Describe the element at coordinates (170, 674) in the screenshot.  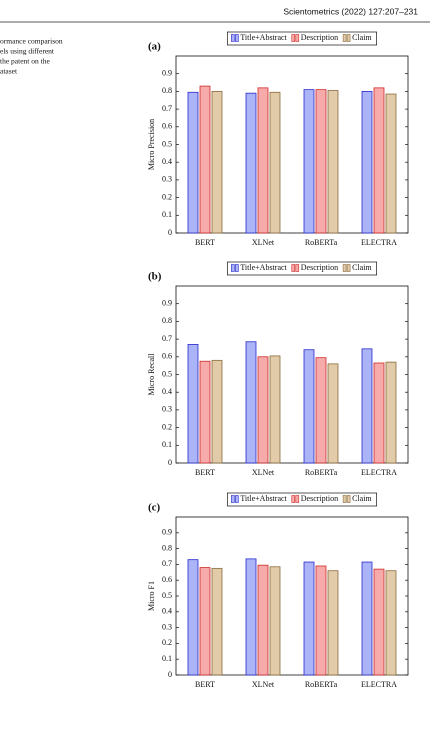
I see `y-tick-label: 0` at that location.